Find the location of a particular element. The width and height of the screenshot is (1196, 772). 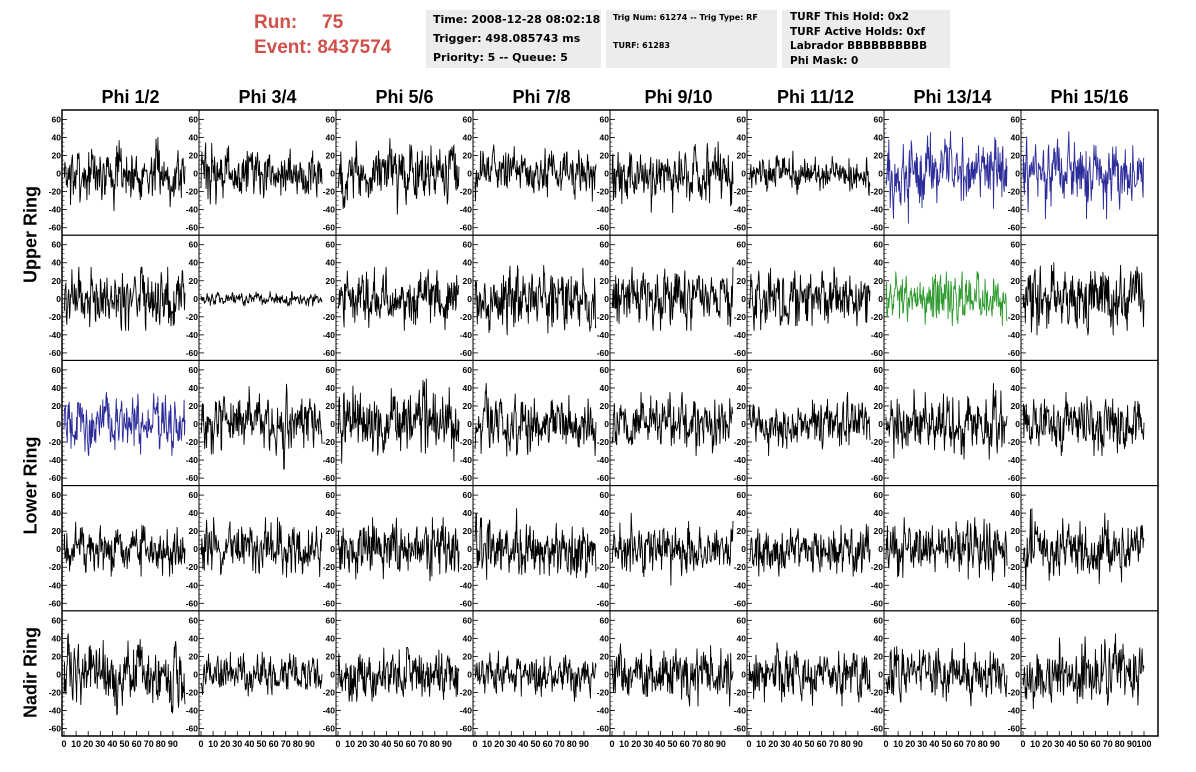

x-tick-label: 0 is located at coordinates (63, 744).